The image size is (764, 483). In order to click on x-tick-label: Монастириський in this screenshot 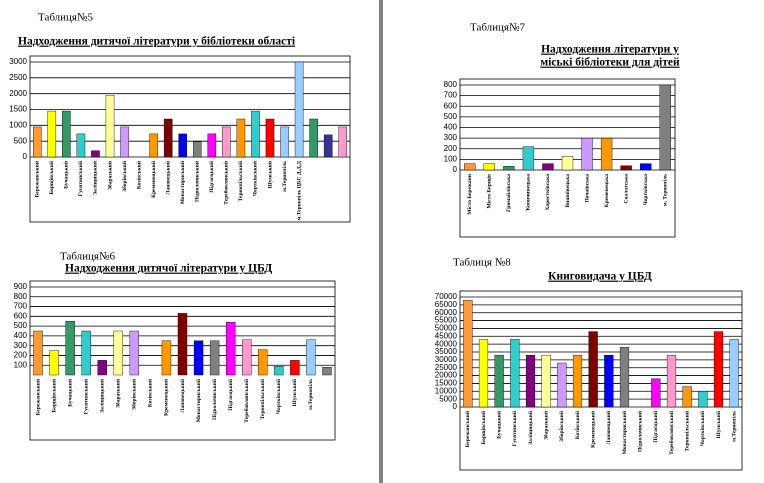, I will do `click(198, 400)`.